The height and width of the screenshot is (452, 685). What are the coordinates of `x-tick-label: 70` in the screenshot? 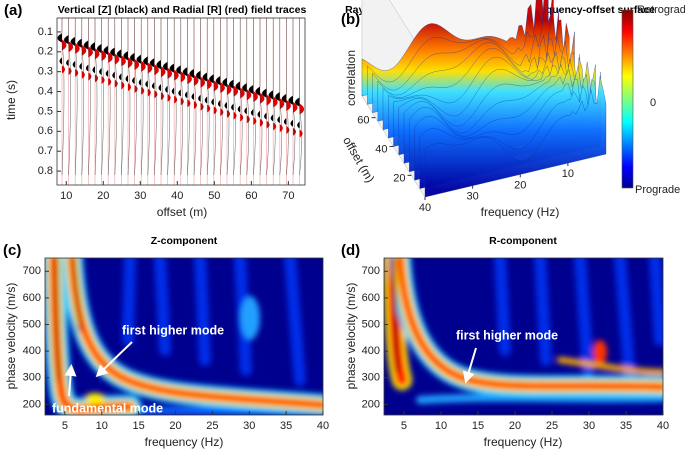 It's located at (288, 196).